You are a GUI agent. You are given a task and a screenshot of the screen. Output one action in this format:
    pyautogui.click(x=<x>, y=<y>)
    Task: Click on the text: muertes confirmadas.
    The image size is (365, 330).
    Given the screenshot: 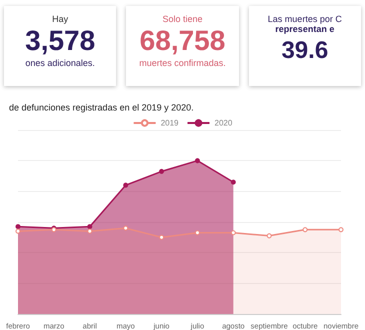 What is the action you would take?
    pyautogui.click(x=182, y=63)
    